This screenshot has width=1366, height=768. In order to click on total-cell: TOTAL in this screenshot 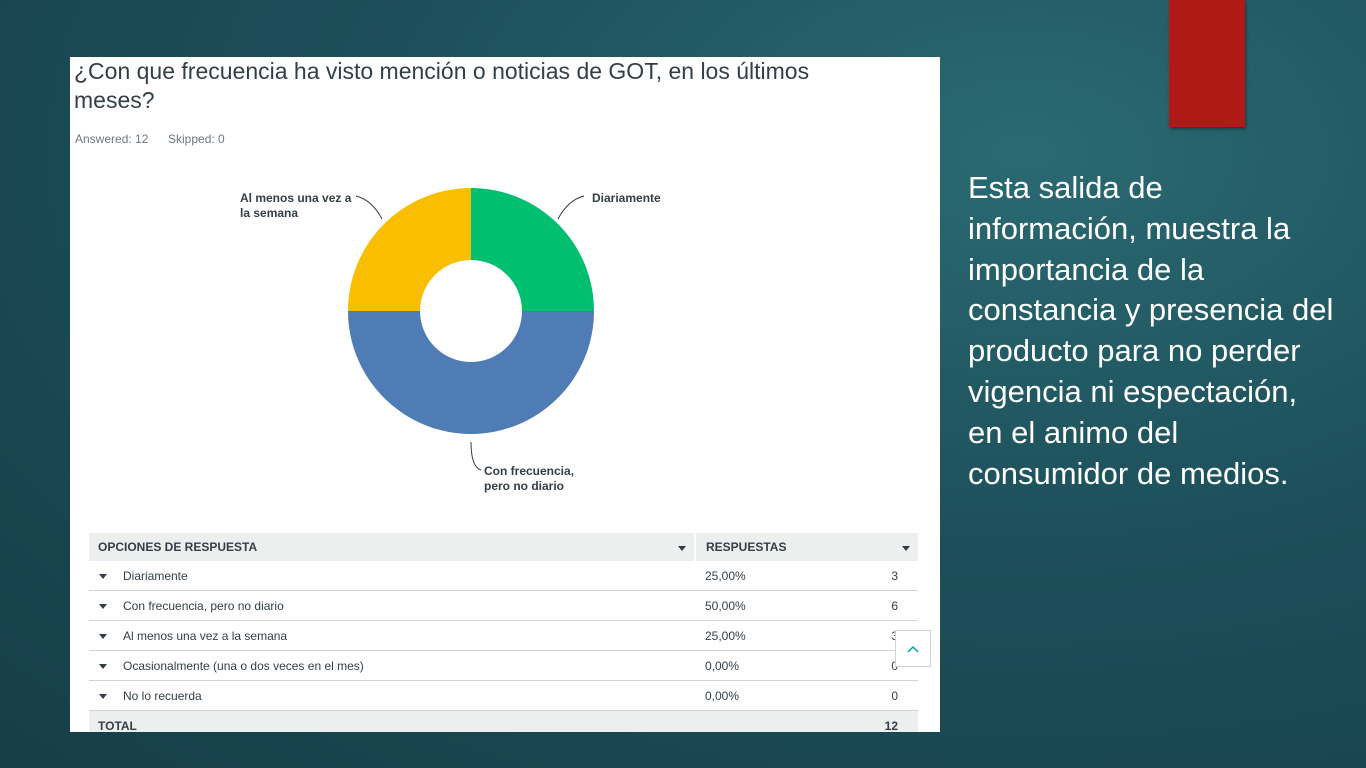, I will do `click(392, 721)`.